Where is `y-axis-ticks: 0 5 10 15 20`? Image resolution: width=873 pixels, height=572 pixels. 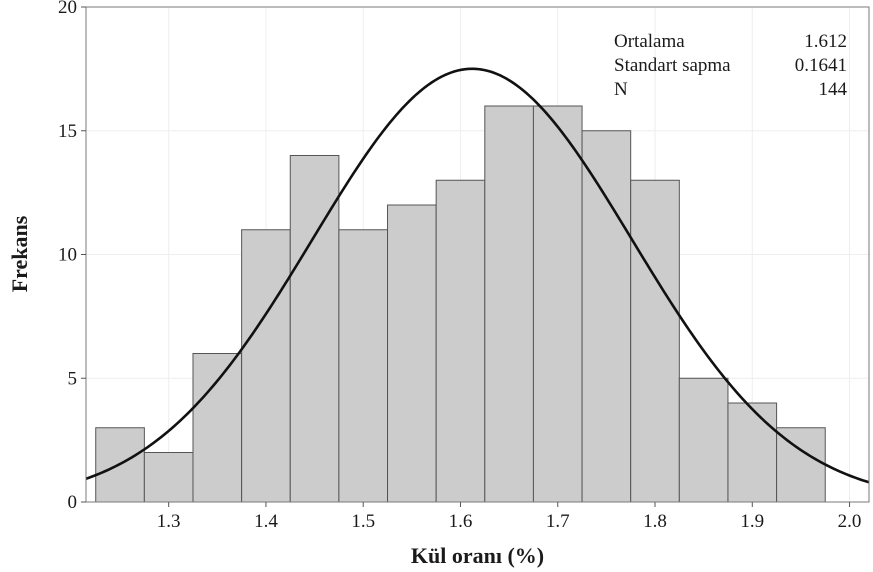 y-axis-ticks: 0 5 10 15 20 is located at coordinates (72, 256).